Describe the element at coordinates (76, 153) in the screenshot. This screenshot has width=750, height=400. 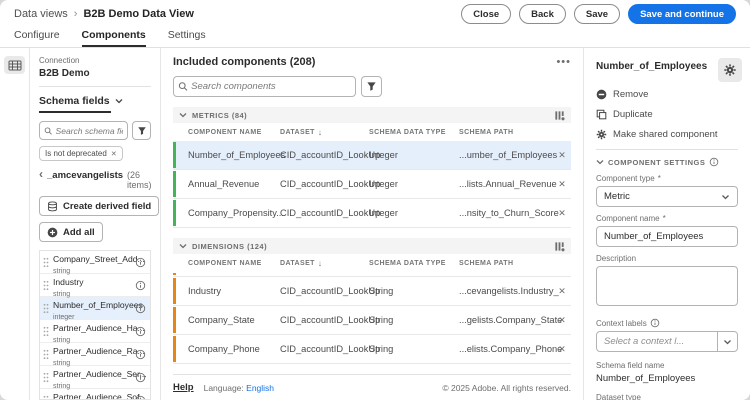
I see `filter-chip-label: Is not deprecated` at that location.